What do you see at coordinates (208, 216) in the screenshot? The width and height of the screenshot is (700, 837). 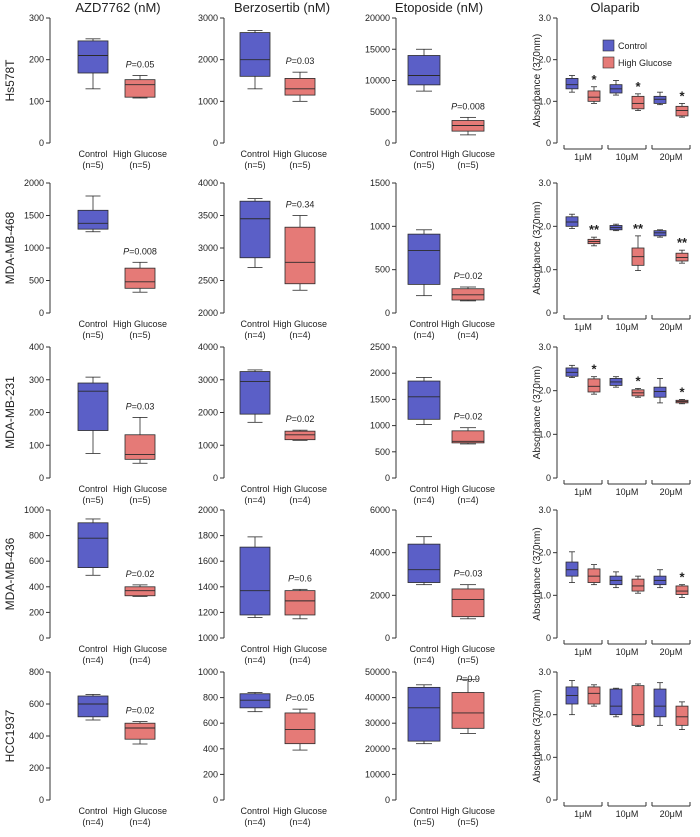 I see `y-tick-label: 3500` at bounding box center [208, 216].